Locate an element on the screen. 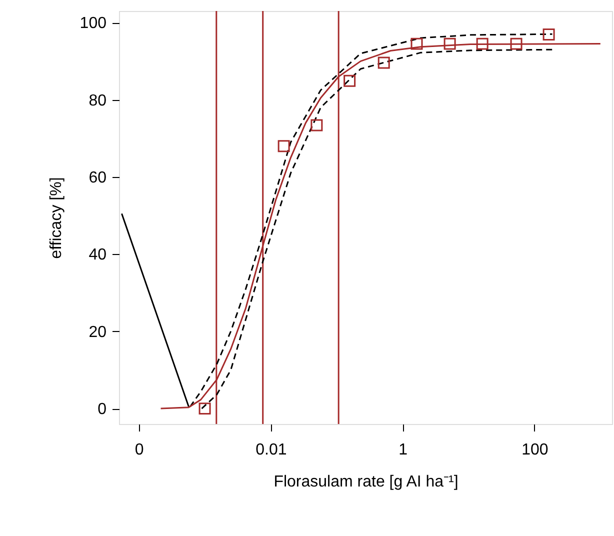 The width and height of the screenshot is (614, 536). y-tick-label: 60 is located at coordinates (97, 177).